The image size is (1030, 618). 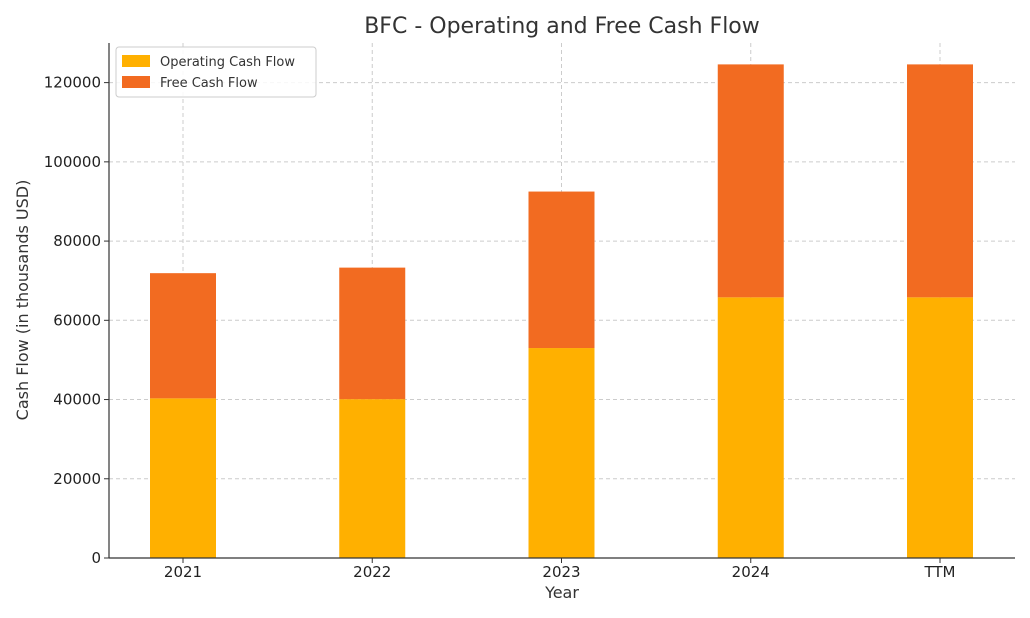 I want to click on x-tick-label: 2024, so click(x=751, y=572).